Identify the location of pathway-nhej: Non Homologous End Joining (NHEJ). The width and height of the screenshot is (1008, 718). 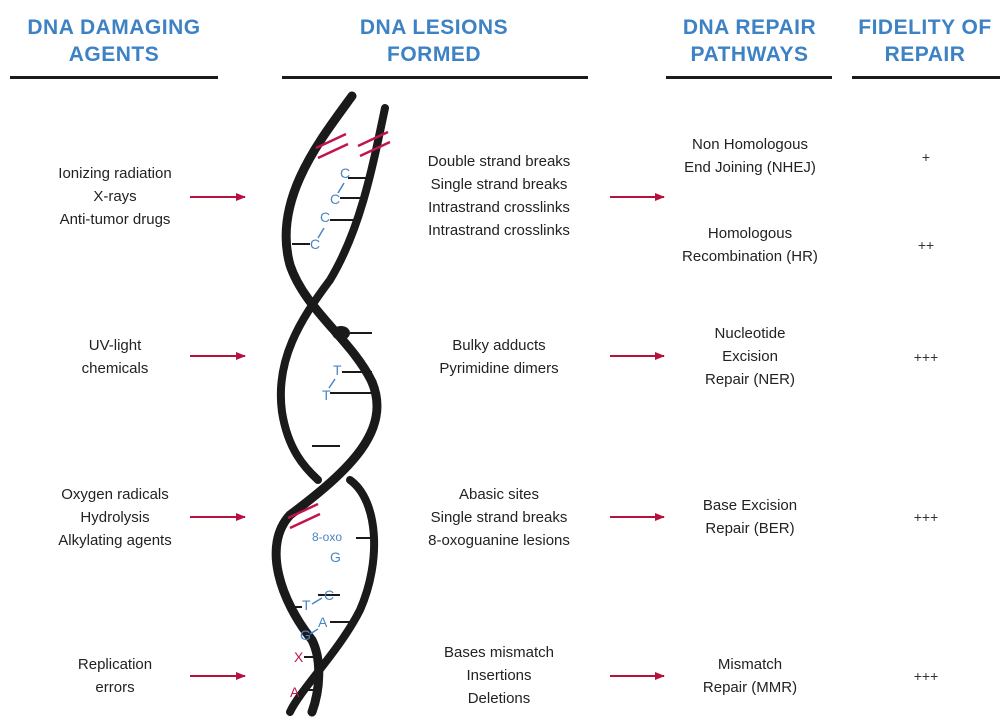
(750, 156).